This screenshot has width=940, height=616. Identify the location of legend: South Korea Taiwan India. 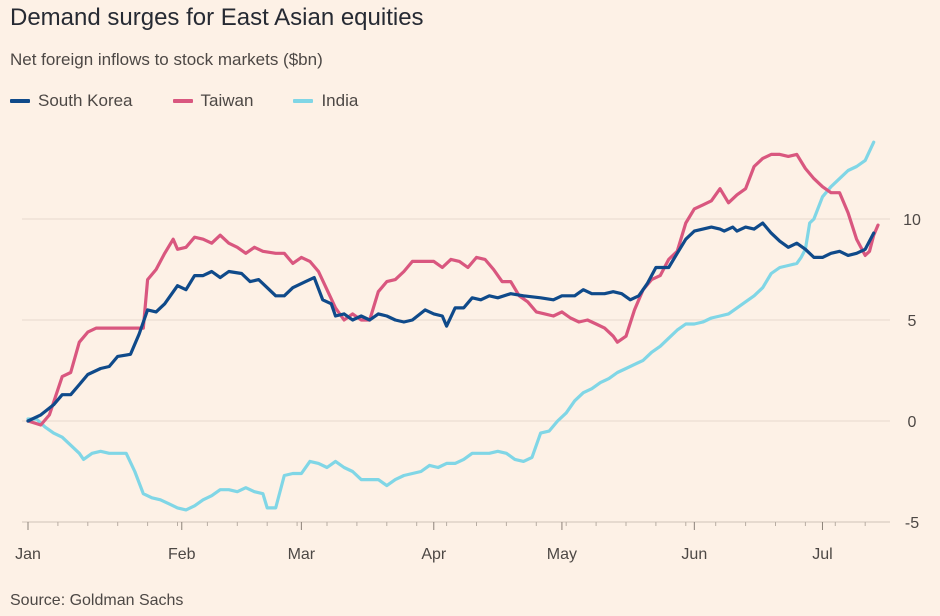
(184, 101).